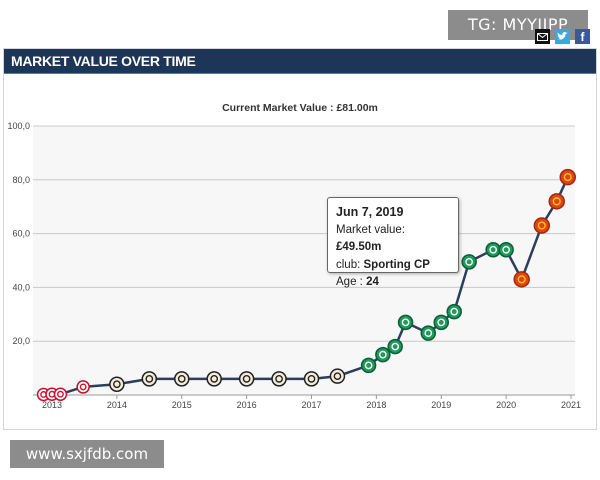 The height and width of the screenshot is (480, 600). What do you see at coordinates (21, 341) in the screenshot?
I see `y-tick-label: 20,0` at bounding box center [21, 341].